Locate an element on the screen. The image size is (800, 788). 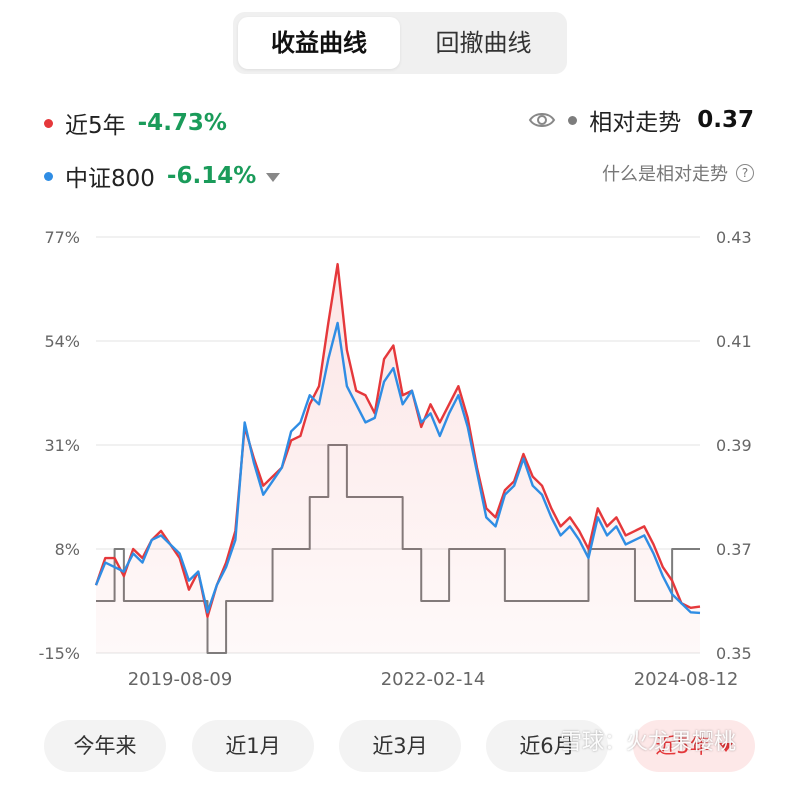
right-axis-ticks: 0.43 0.41 0.39 0.37 0.35 is located at coordinates (734, 445).